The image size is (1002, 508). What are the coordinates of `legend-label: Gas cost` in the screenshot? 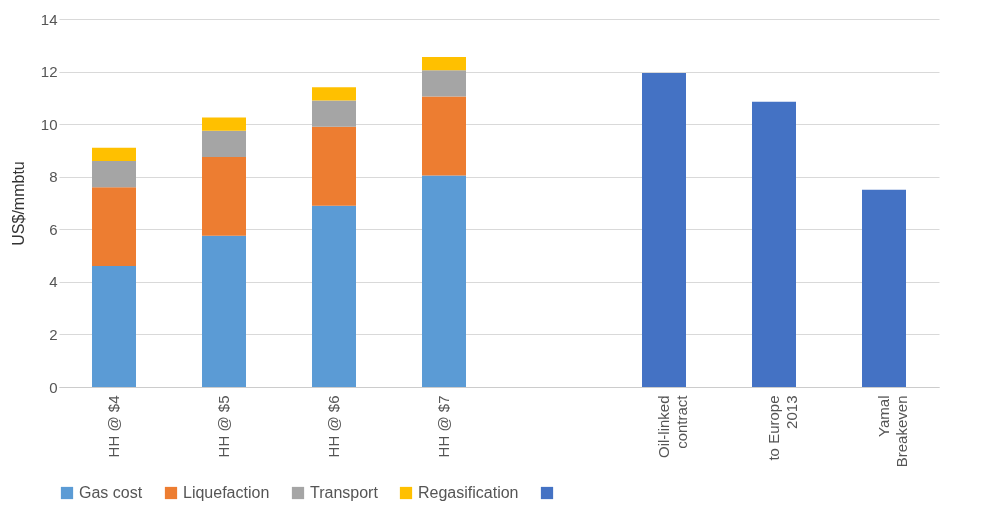 It's located at (111, 492).